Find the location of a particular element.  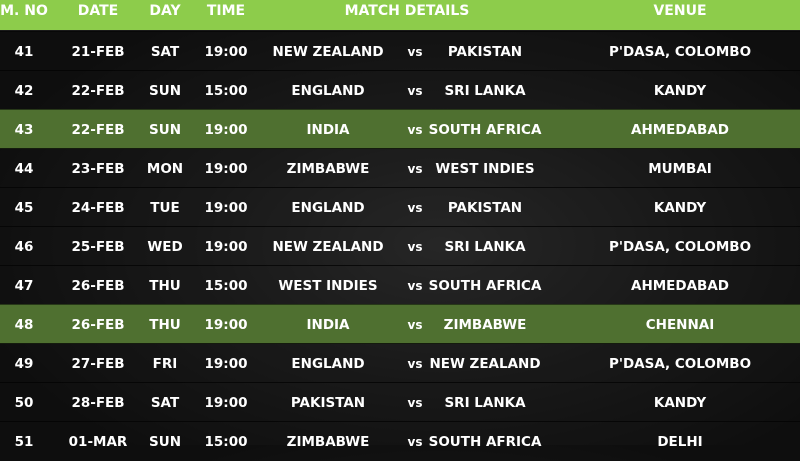

venue: CHENNAI is located at coordinates (680, 324).